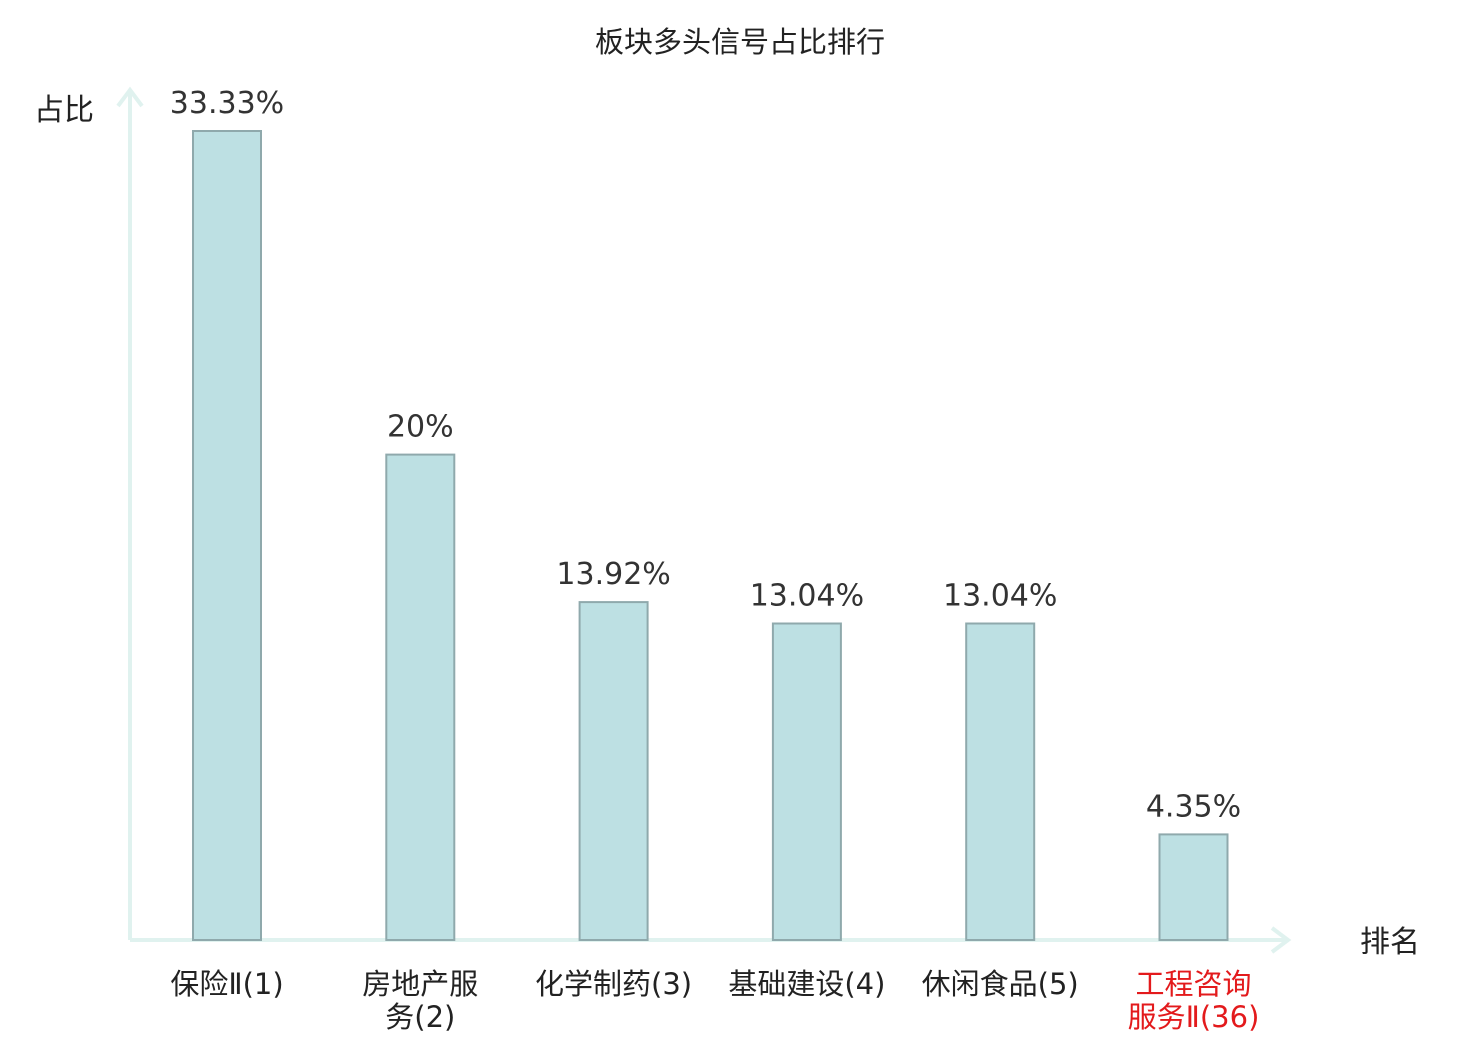 The image size is (1480, 1040). What do you see at coordinates (1390, 942) in the screenshot?
I see `x-axis-label: 排名` at bounding box center [1390, 942].